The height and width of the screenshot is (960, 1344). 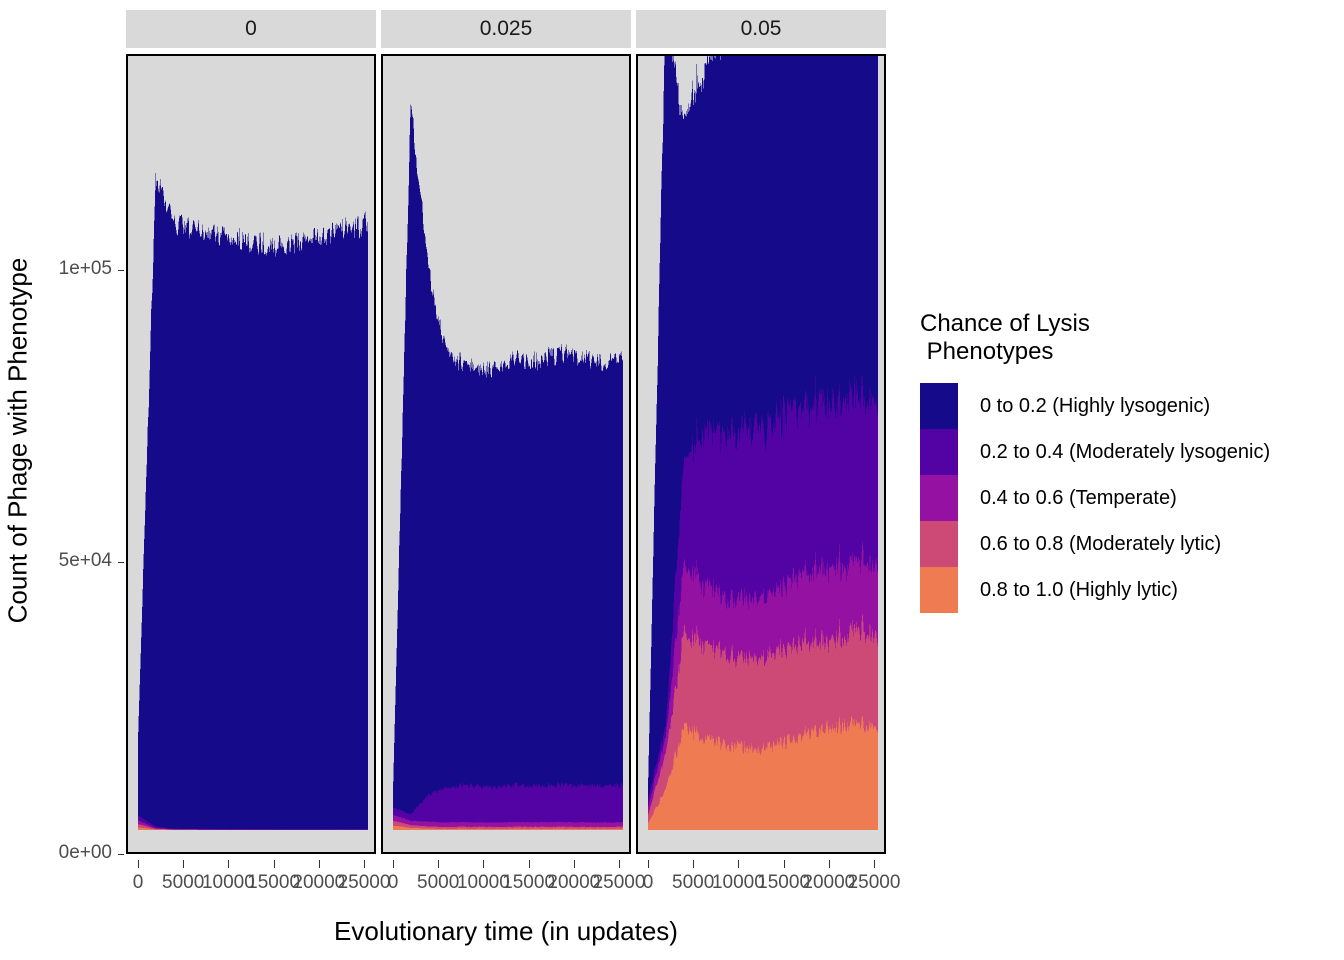 I want to click on y-tick-label: 1e+05, so click(x=85, y=269).